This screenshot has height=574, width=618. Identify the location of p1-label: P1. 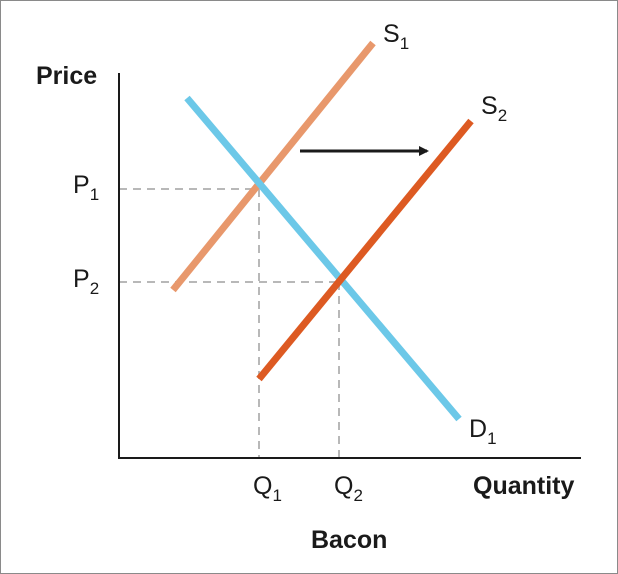
(86, 187).